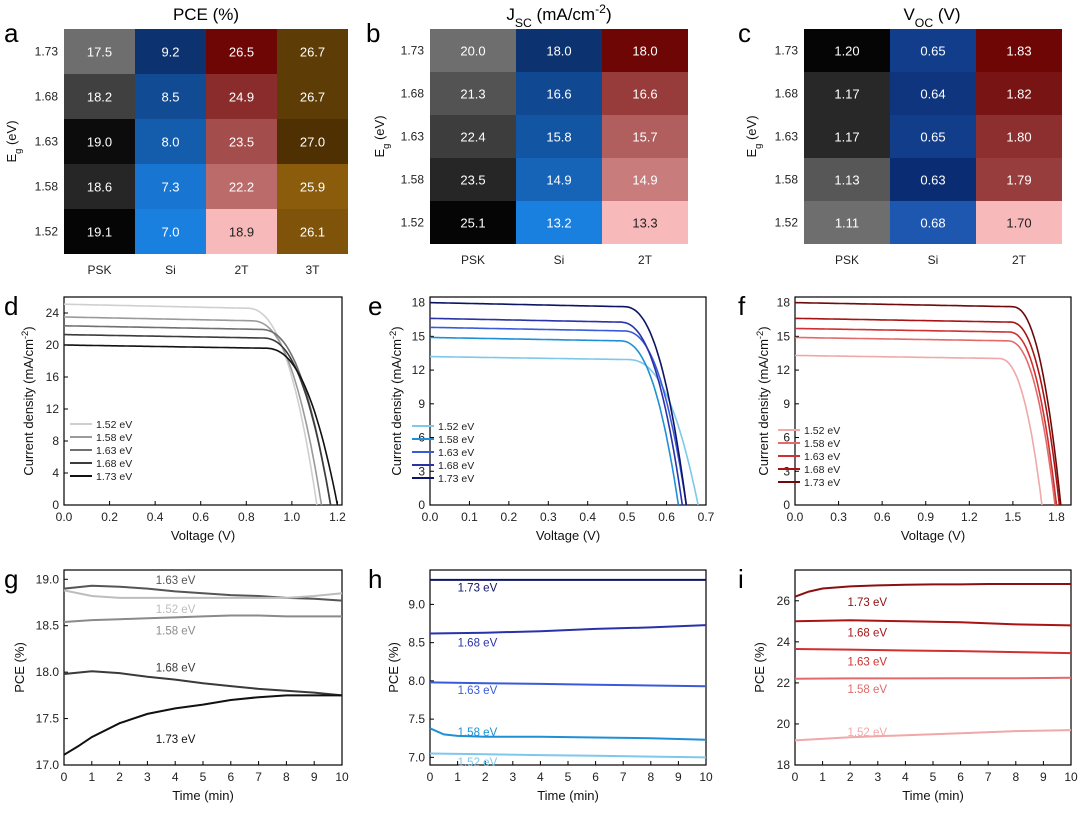 Image resolution: width=1080 pixels, height=825 pixels. What do you see at coordinates (241, 270) in the screenshot?
I see `column-label: 2T` at bounding box center [241, 270].